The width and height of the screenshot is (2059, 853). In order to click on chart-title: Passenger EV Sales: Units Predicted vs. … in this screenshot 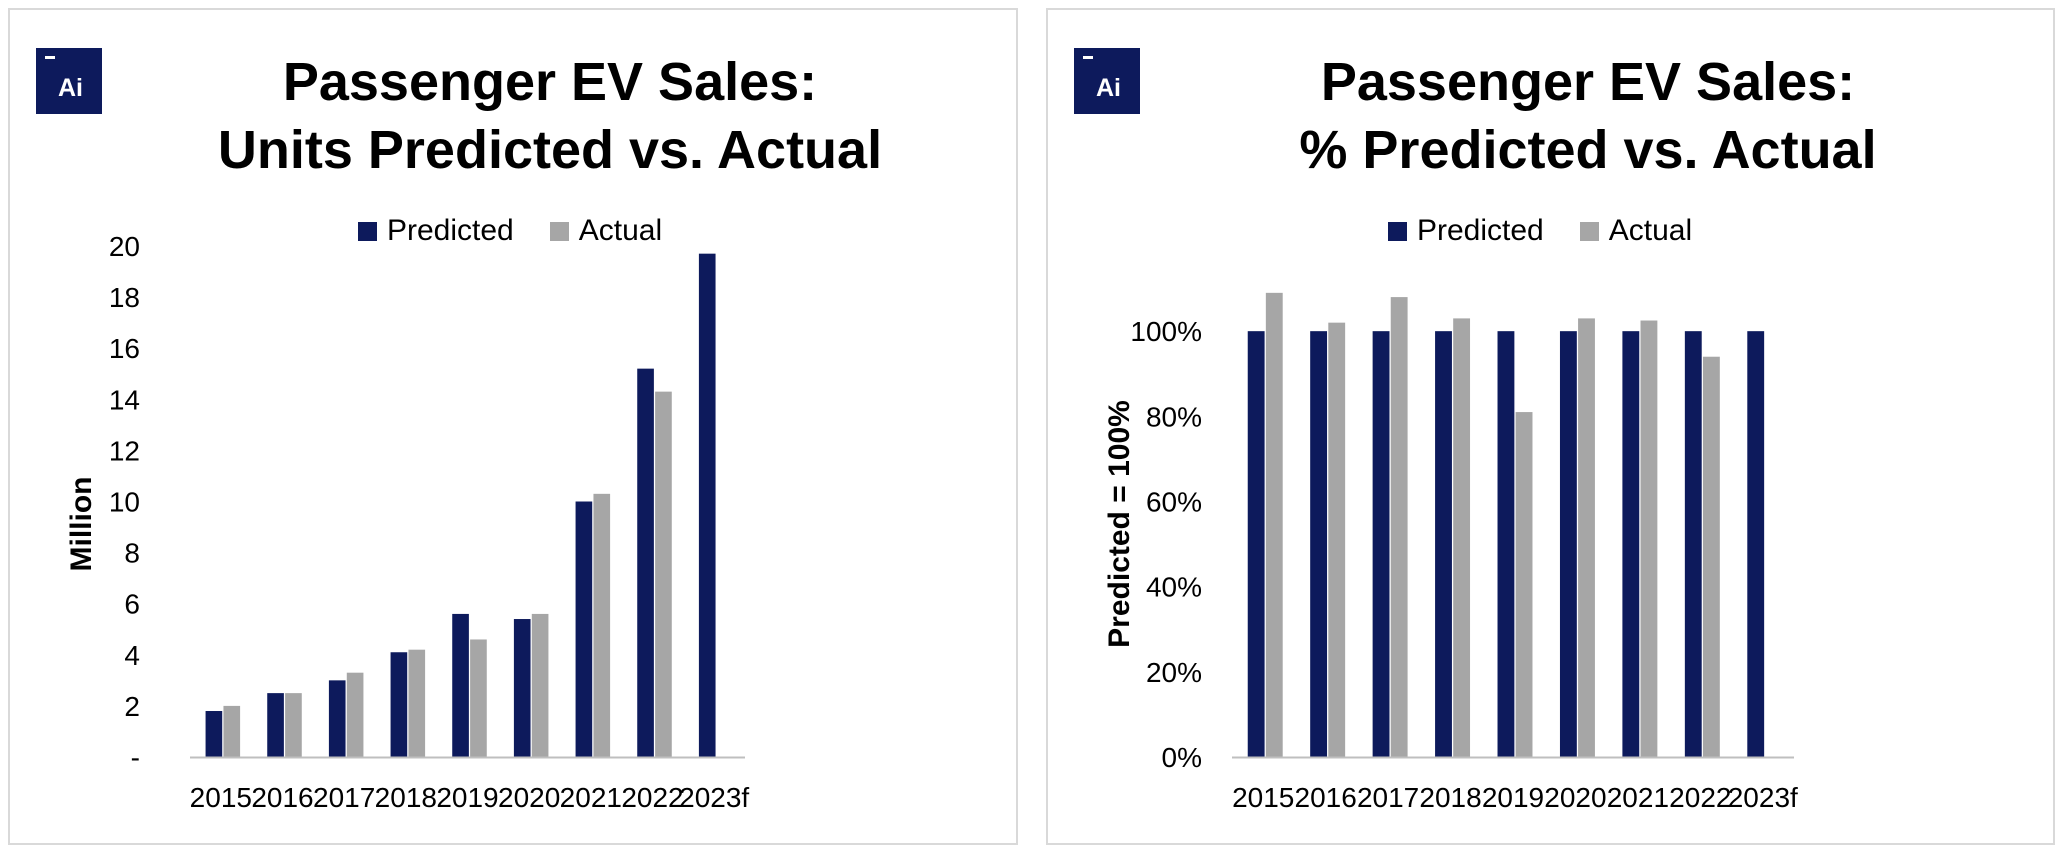, I will do `click(550, 116)`.